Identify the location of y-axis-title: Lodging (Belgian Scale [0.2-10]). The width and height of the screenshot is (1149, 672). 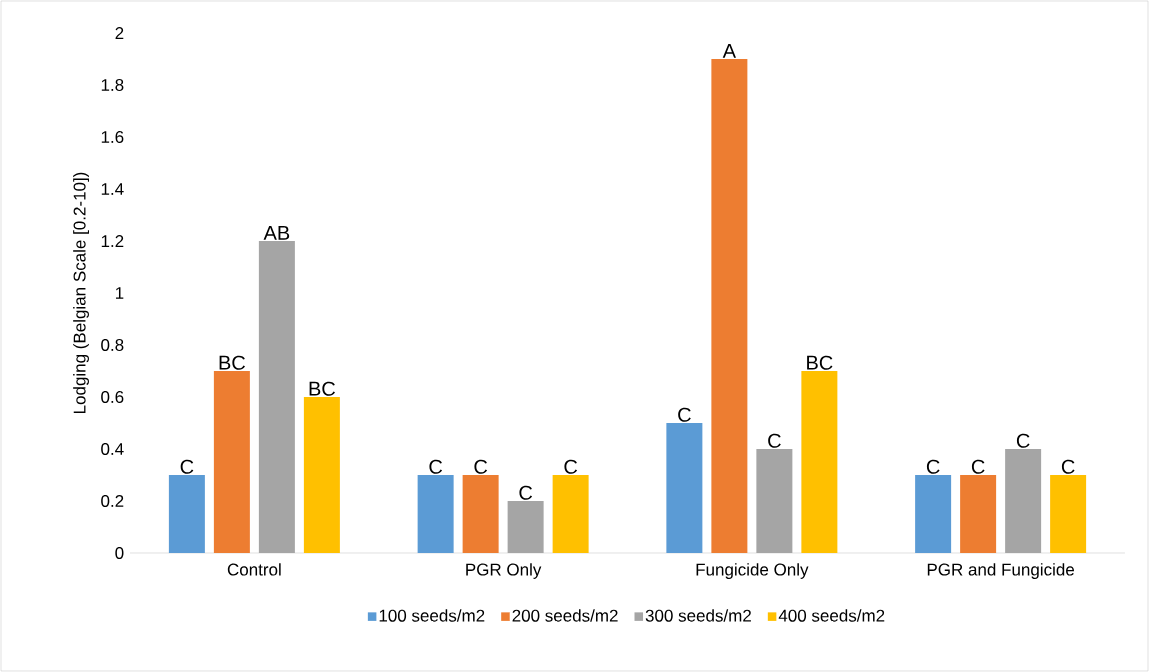
(81, 293).